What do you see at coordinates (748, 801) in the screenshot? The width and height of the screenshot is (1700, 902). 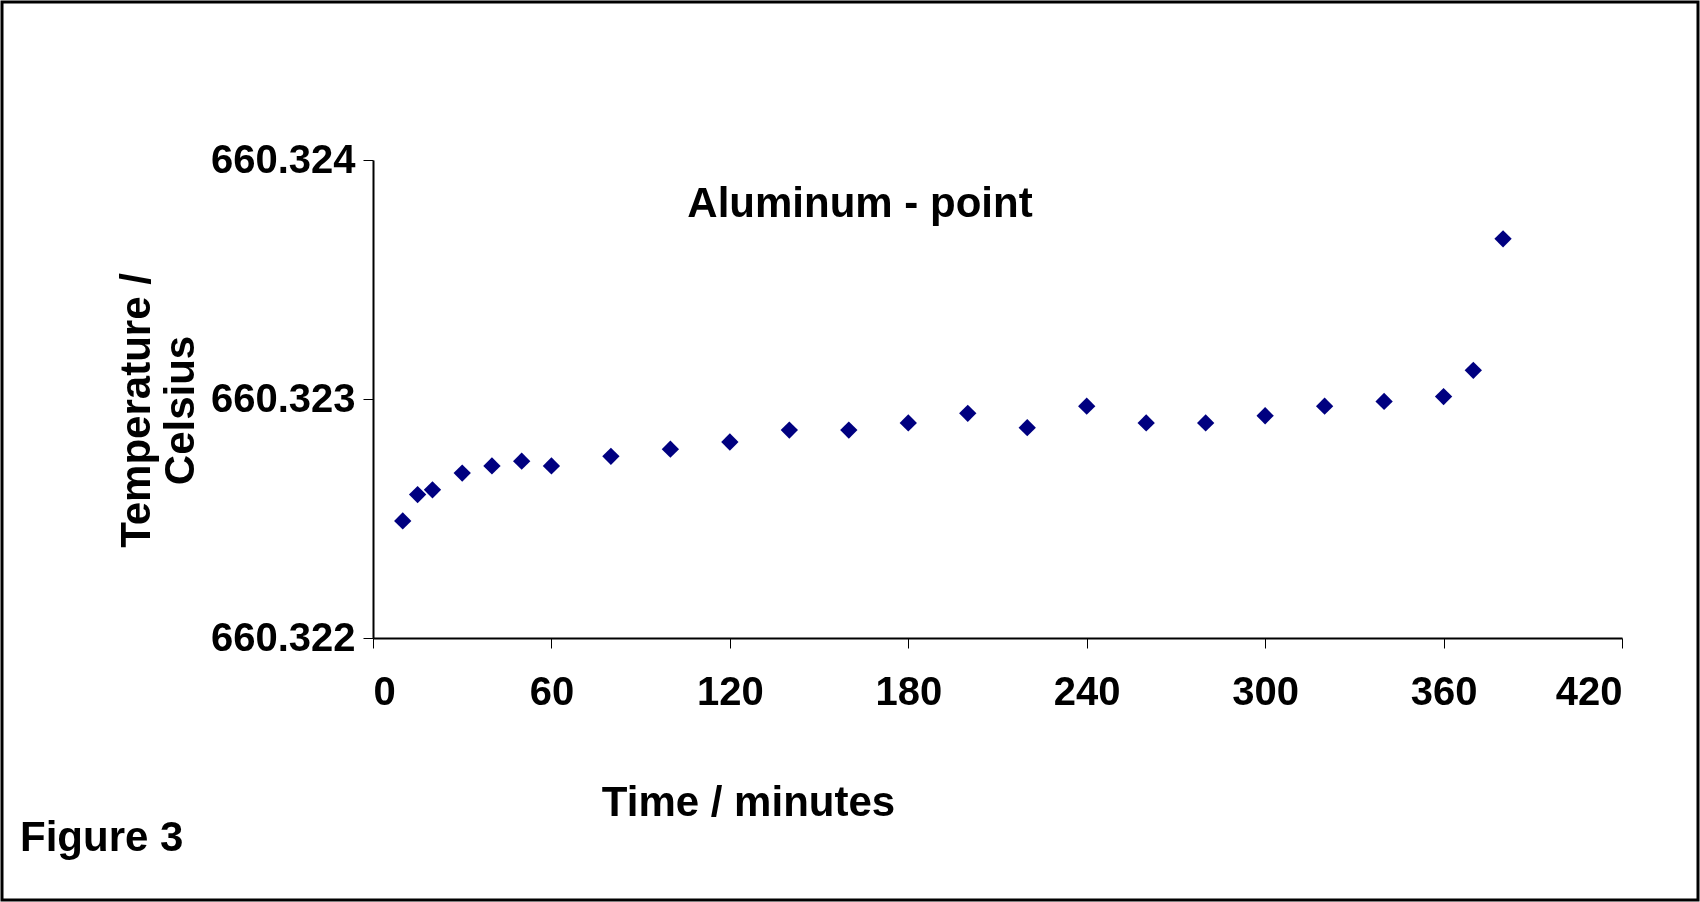 I see `x-axis-title: Time / minutes` at bounding box center [748, 801].